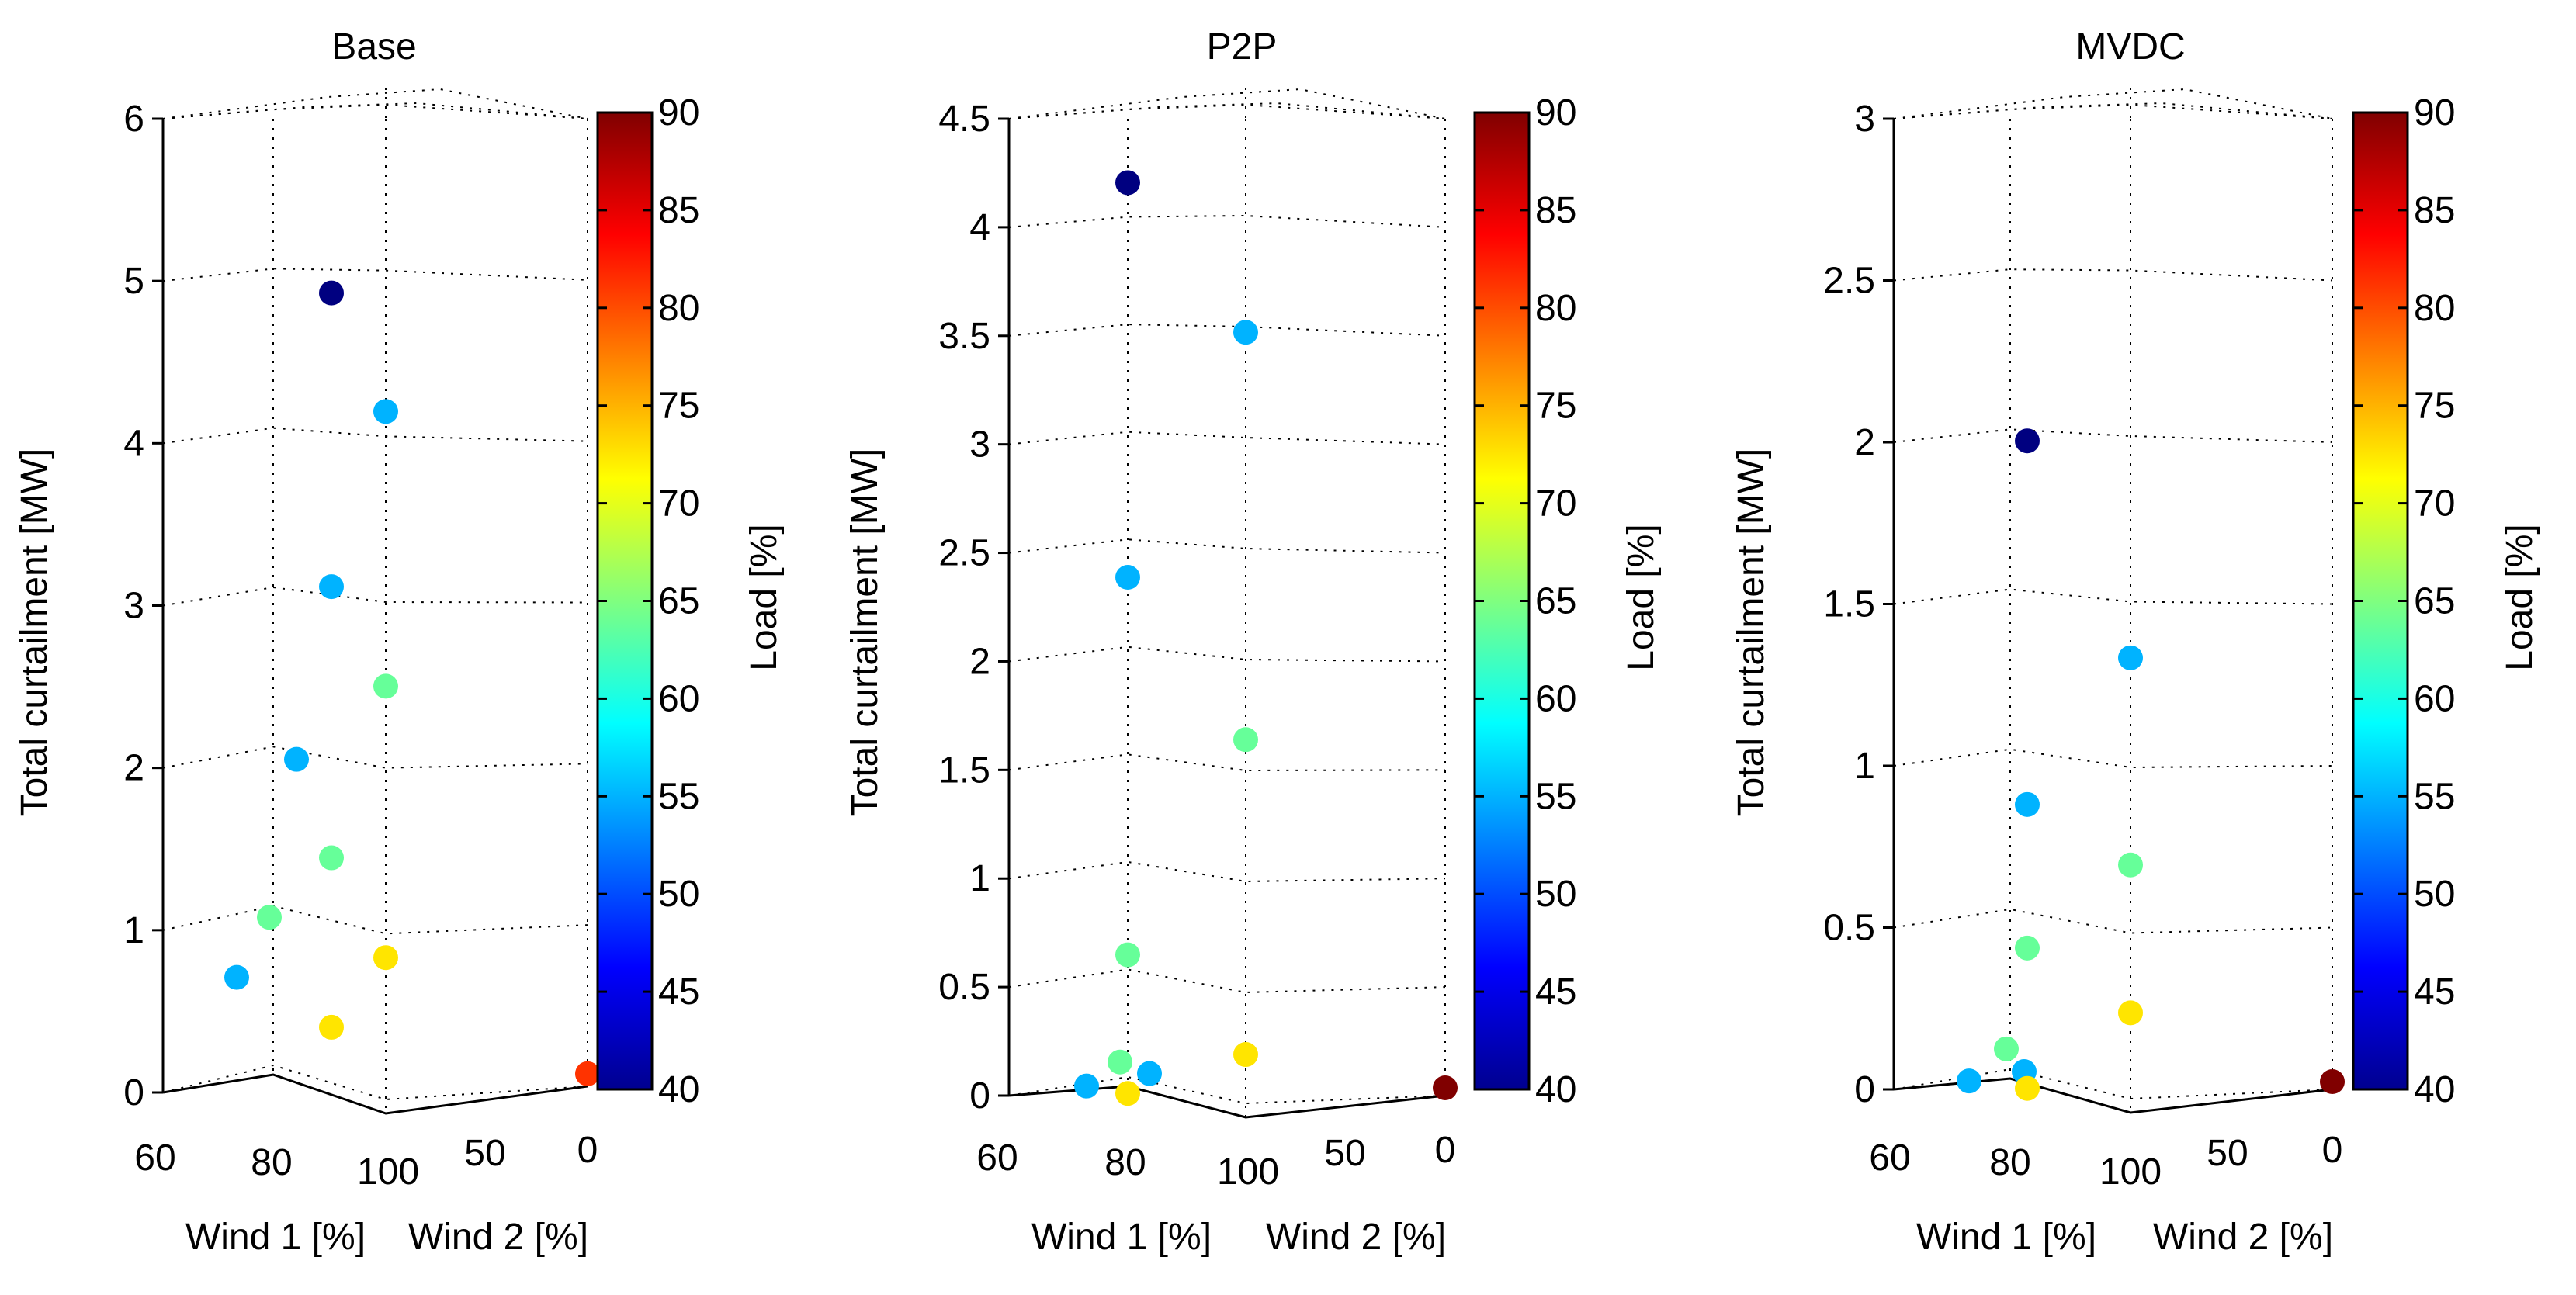 The width and height of the screenshot is (2576, 1295). What do you see at coordinates (979, 878) in the screenshot?
I see `z-tick-label: 1` at bounding box center [979, 878].